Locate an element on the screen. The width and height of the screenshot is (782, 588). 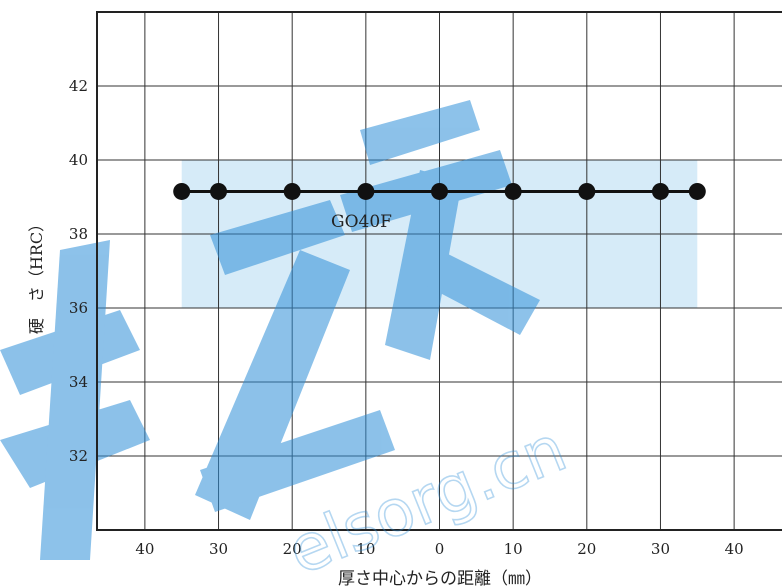
x-axis-label: 厚さ中心からの距離（㎜） is located at coordinates (440, 578).